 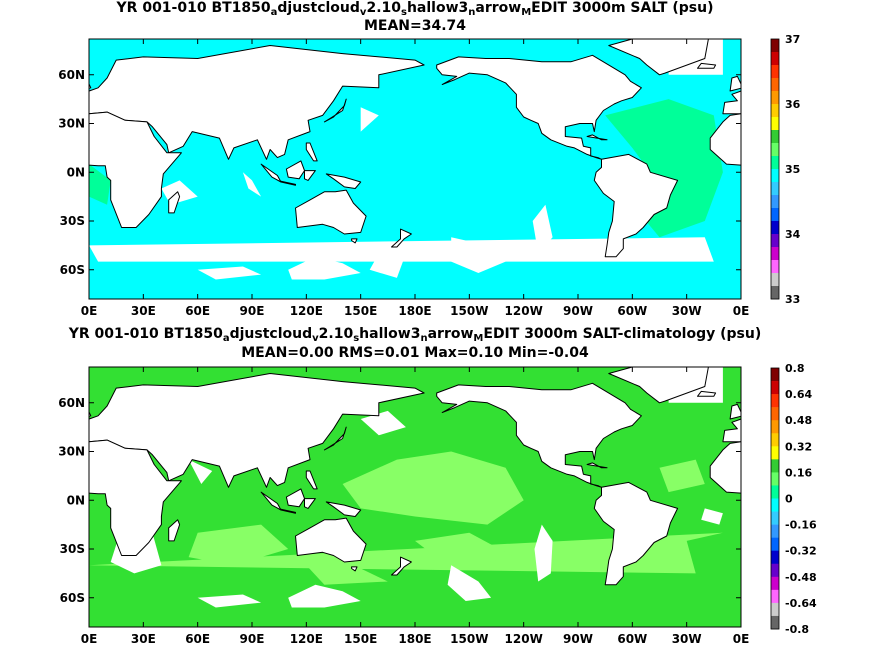 What do you see at coordinates (360, 639) in the screenshot?
I see `x-tick-label: 150E` at bounding box center [360, 639].